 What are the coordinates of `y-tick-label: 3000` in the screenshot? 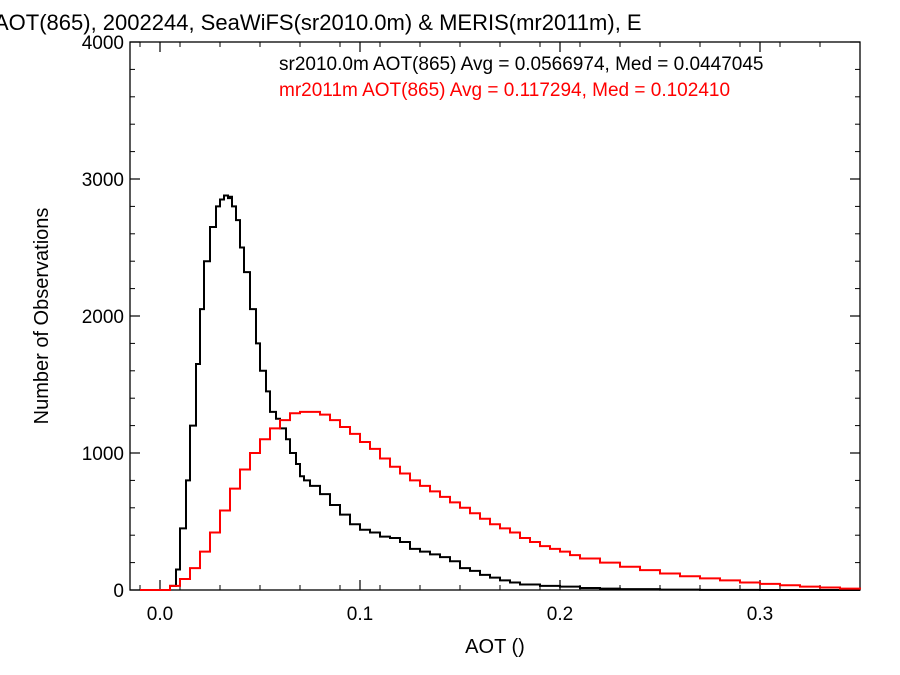 It's located at (103, 180).